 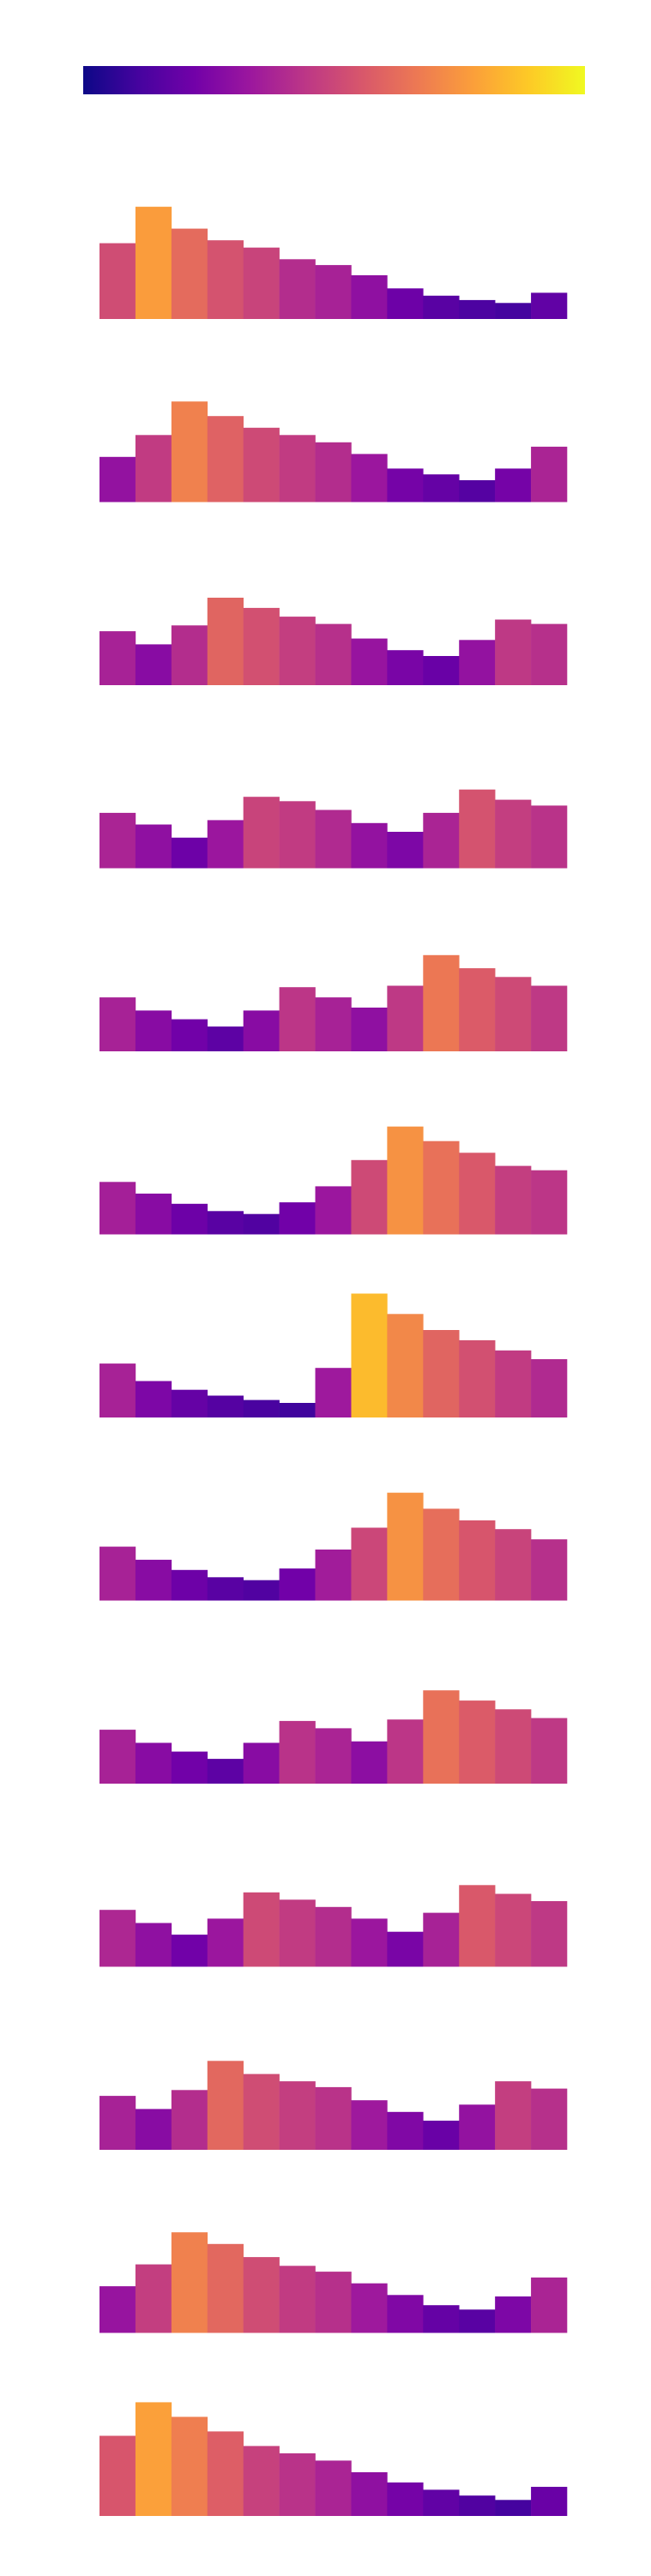 What do you see at coordinates (334, 80) in the screenshot?
I see `colorbar` at bounding box center [334, 80].